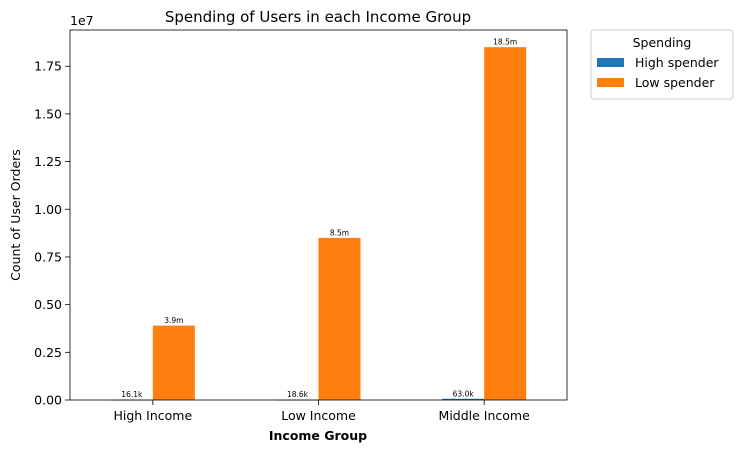  What do you see at coordinates (464, 393) in the screenshot?
I see `data-label: 63.0k` at bounding box center [464, 393].